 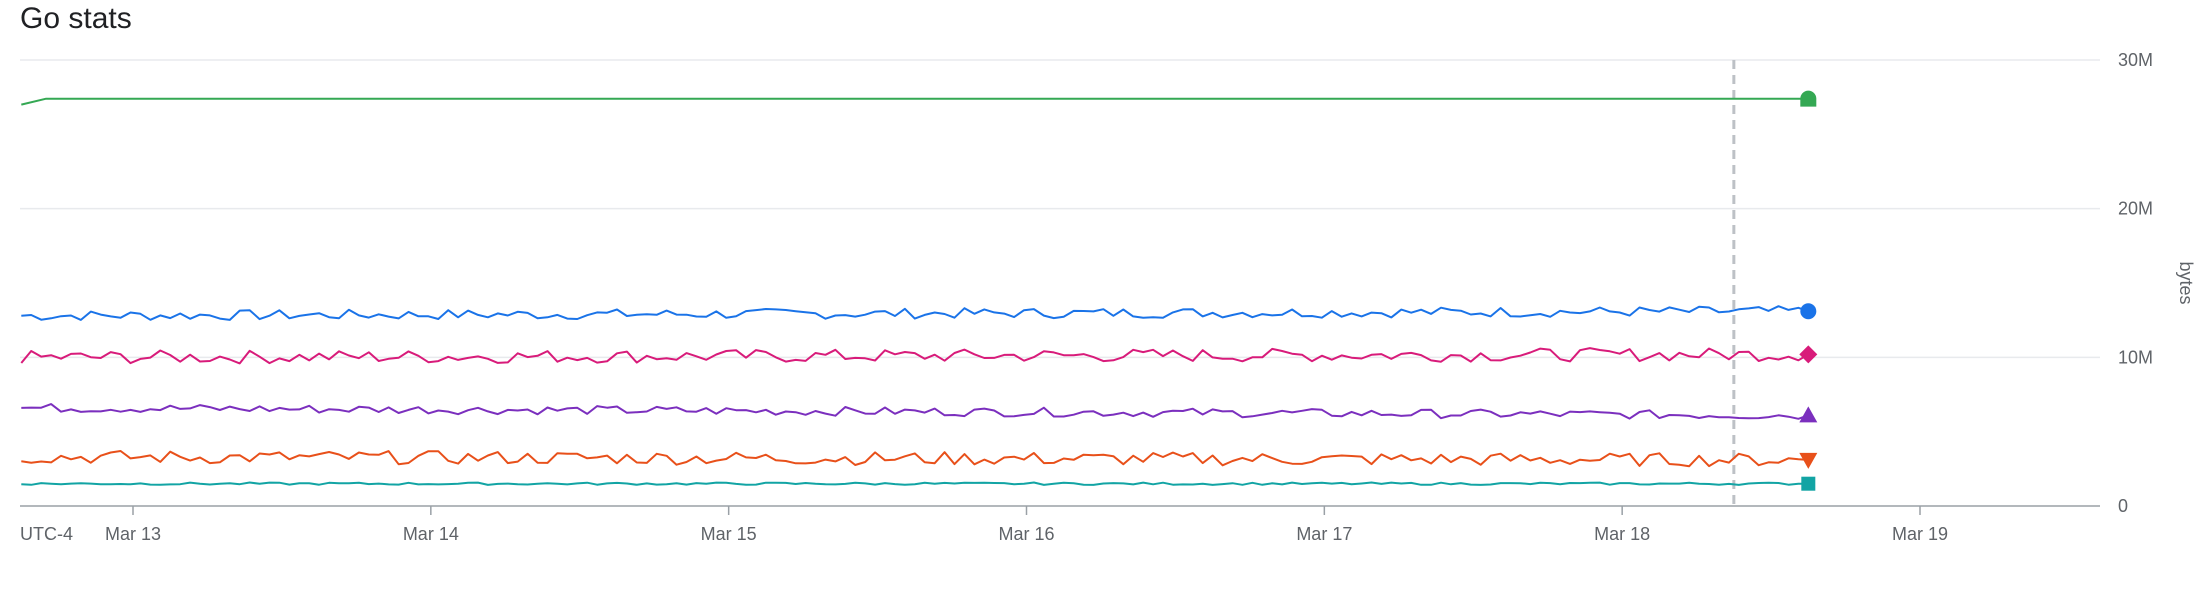 I want to click on x-tick-label: Mar 16, so click(x=1026, y=534).